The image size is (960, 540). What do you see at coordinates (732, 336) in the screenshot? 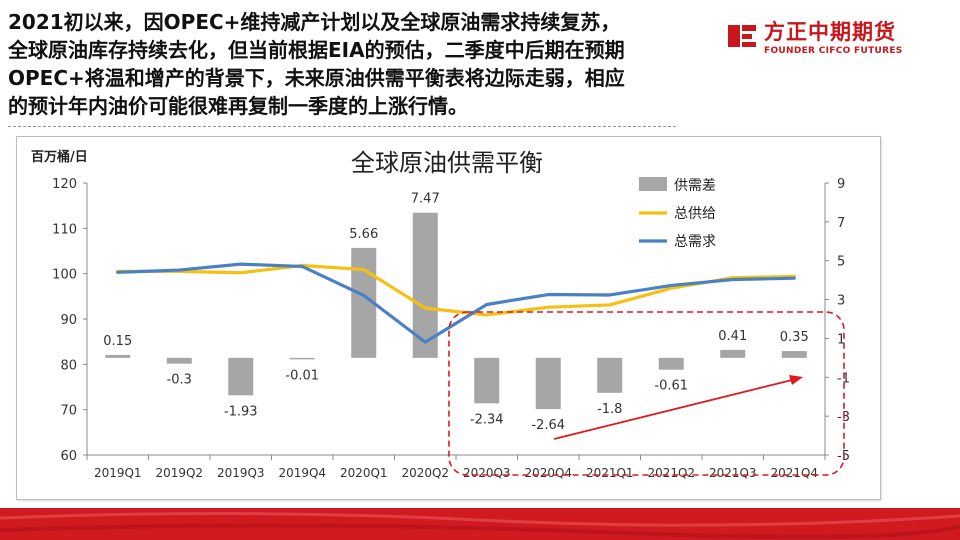
I see `bar-data-label: 0.41` at bounding box center [732, 336].